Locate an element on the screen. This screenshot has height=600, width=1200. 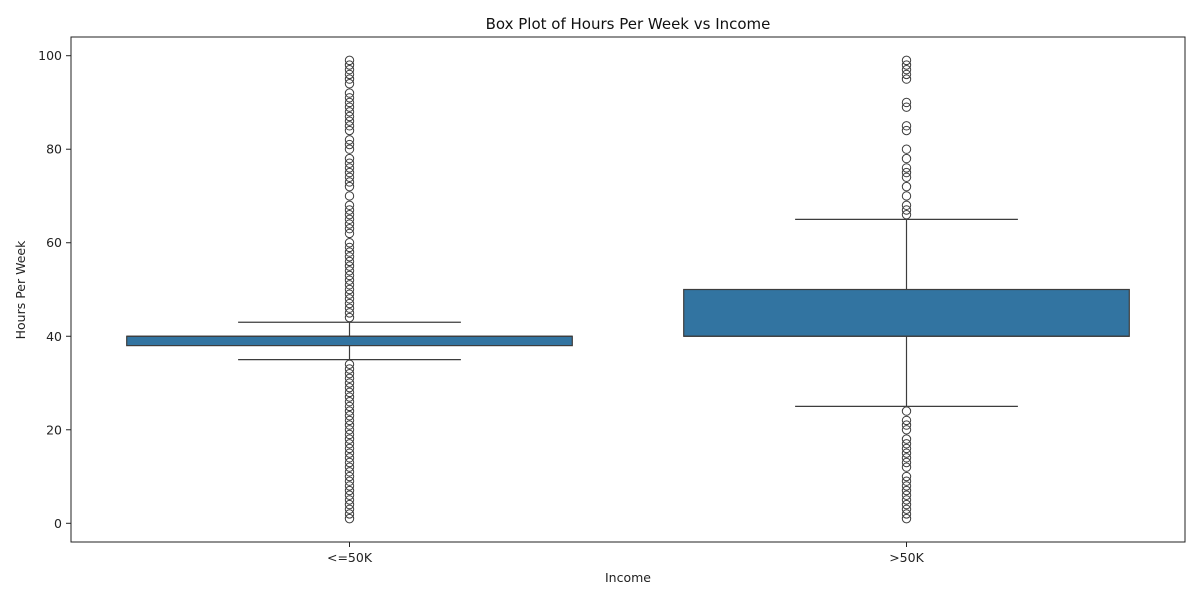
y-tick-label: 60 is located at coordinates (54, 242).